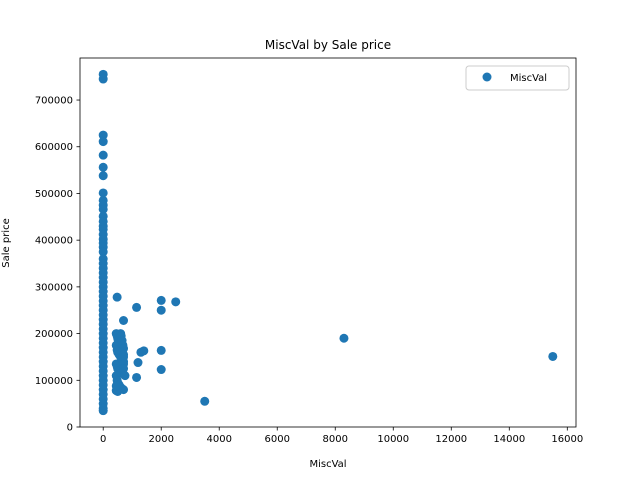 Image resolution: width=640 pixels, height=480 pixels. I want to click on x-tick-label: 12000, so click(451, 439).